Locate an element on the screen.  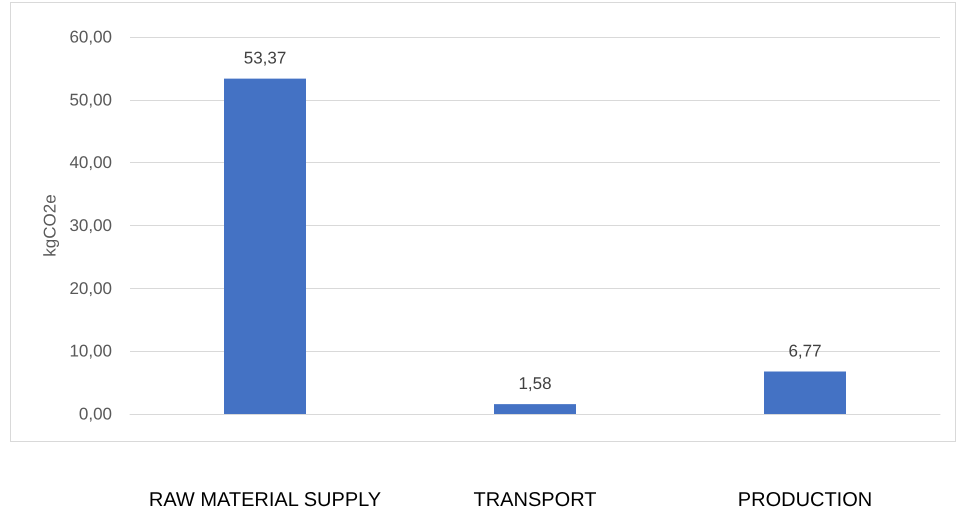
data-label: 53,37 is located at coordinates (265, 58).